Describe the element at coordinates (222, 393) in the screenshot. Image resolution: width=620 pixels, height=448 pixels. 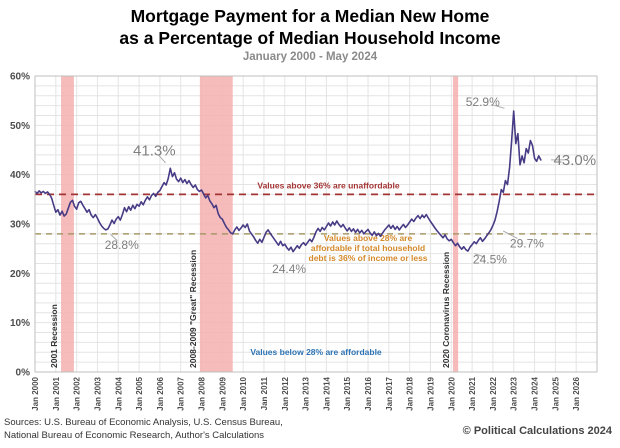
I see `x-axis-tick-label: Jan 2009` at that location.